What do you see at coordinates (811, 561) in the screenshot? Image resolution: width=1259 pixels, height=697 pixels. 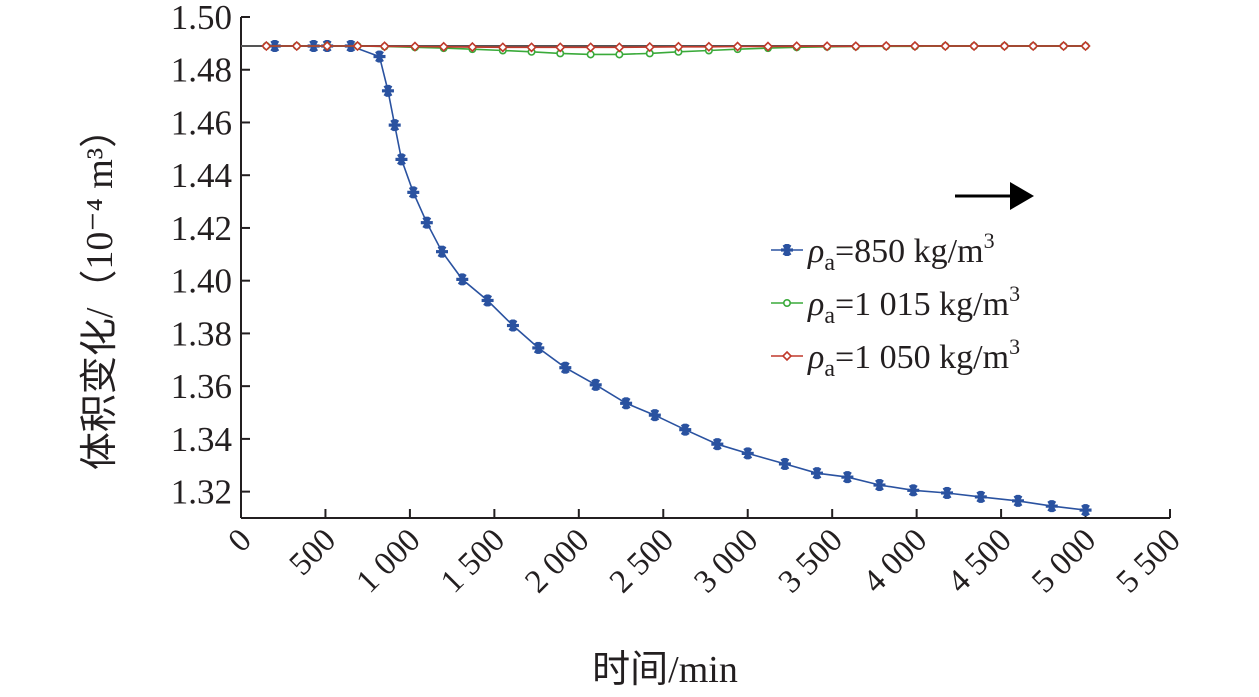 I see `x-tick-label: 3 500` at bounding box center [811, 561].